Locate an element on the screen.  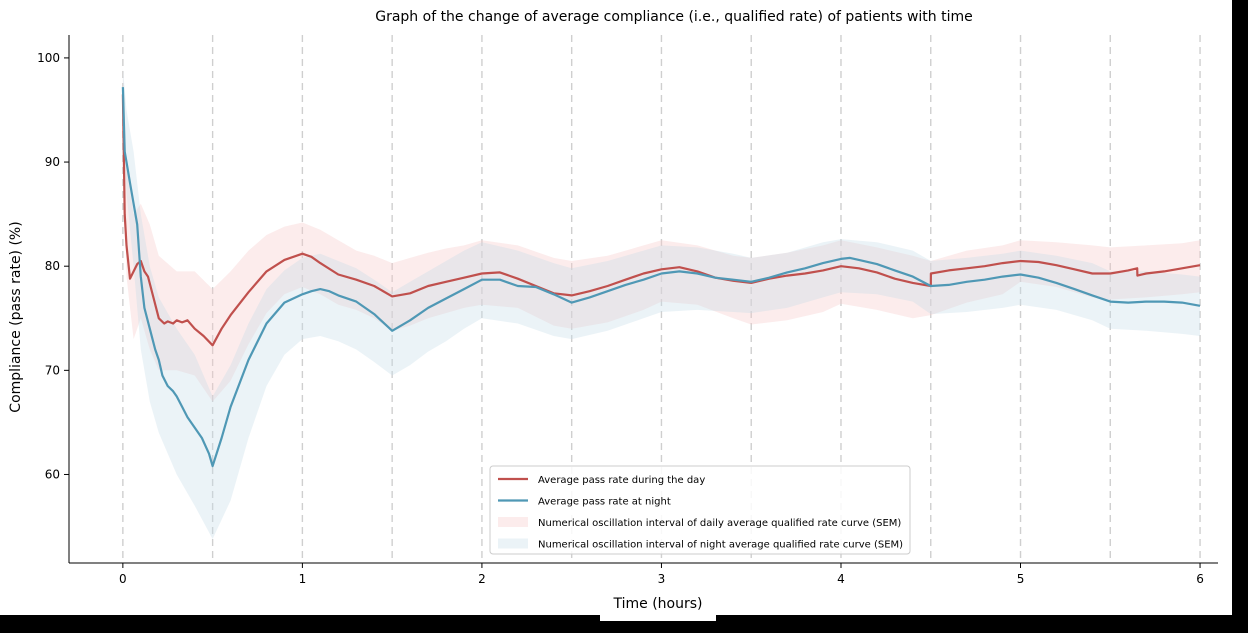
x-tick-label: 0 is located at coordinates (123, 579).